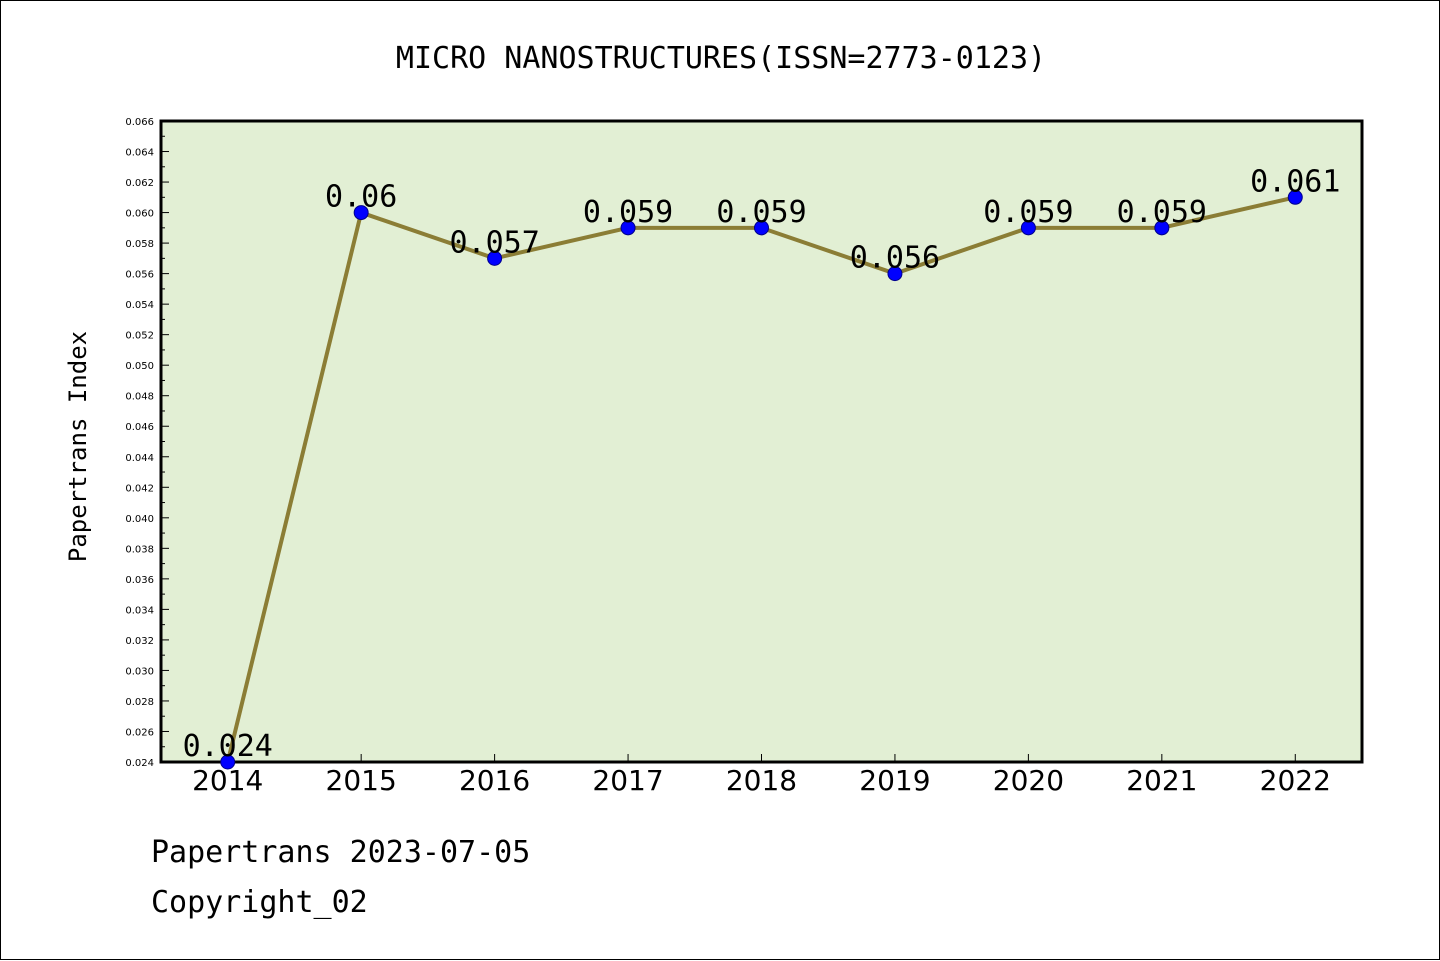  I want to click on footer-copyright: Copyright_02, so click(259, 902).